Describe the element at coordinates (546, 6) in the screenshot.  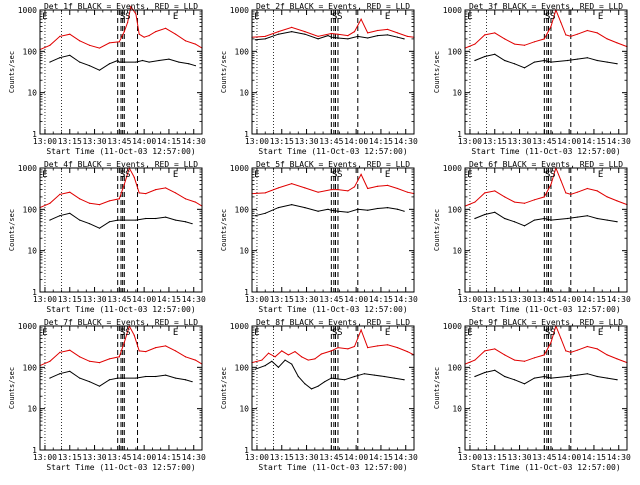
I see `panel-title: Det 3f BLACK = Events, RED = LLD` at that location.